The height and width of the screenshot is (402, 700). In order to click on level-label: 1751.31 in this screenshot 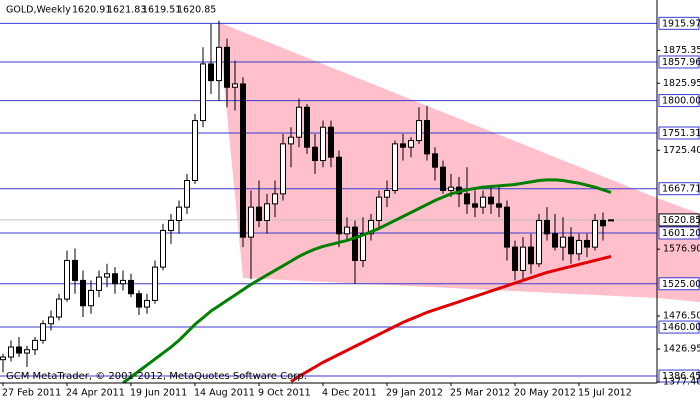, I will do `click(681, 133)`.